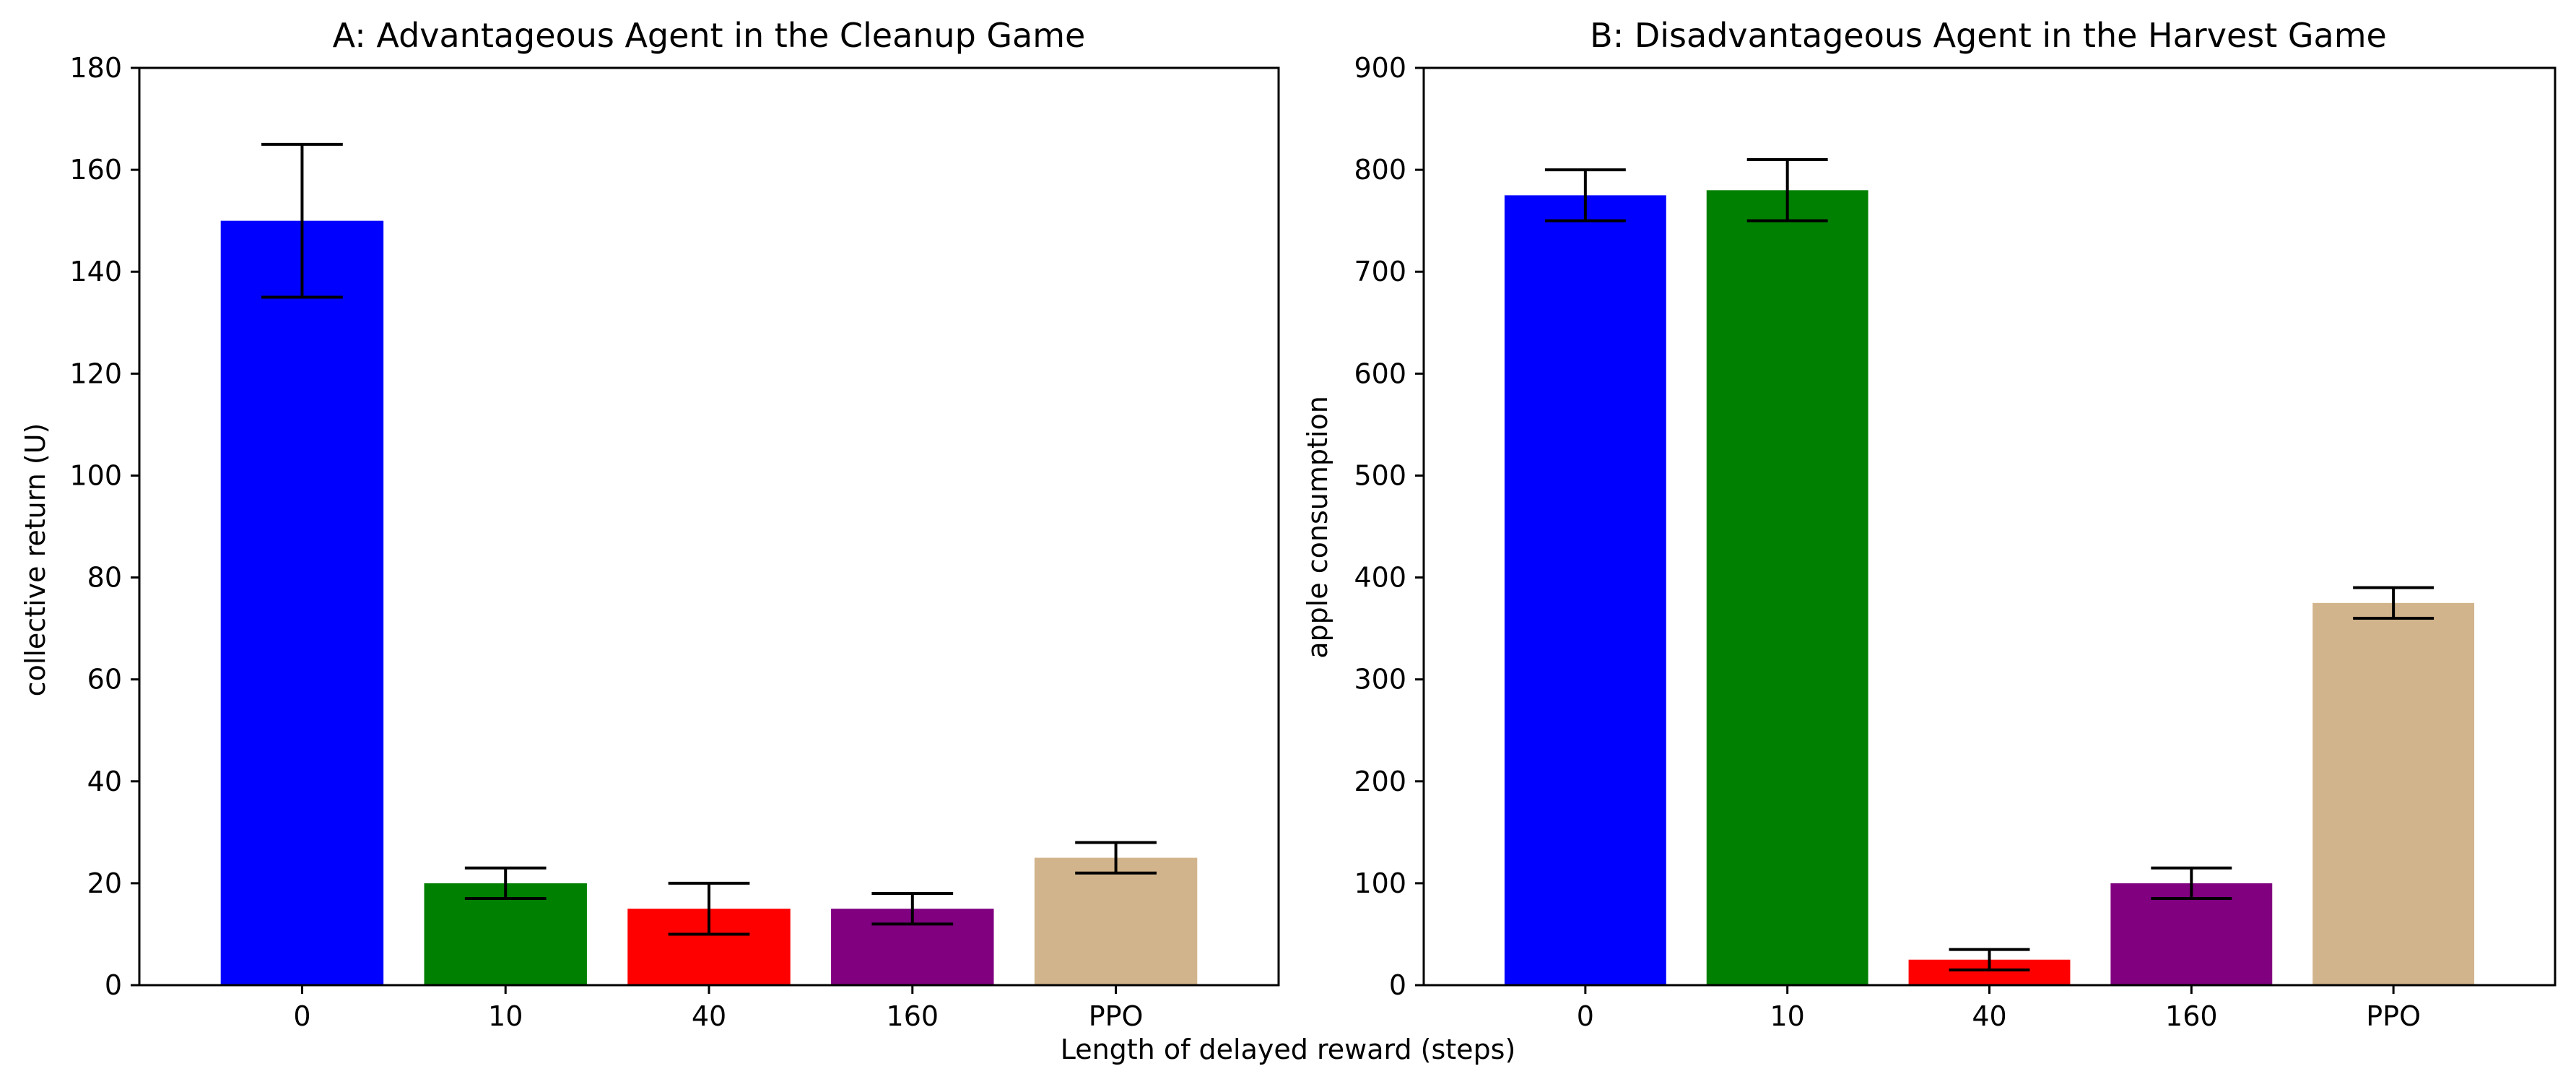 The width and height of the screenshot is (2576, 1087). Describe the element at coordinates (104, 782) in the screenshot. I see `y-tick-label: 40` at that location.